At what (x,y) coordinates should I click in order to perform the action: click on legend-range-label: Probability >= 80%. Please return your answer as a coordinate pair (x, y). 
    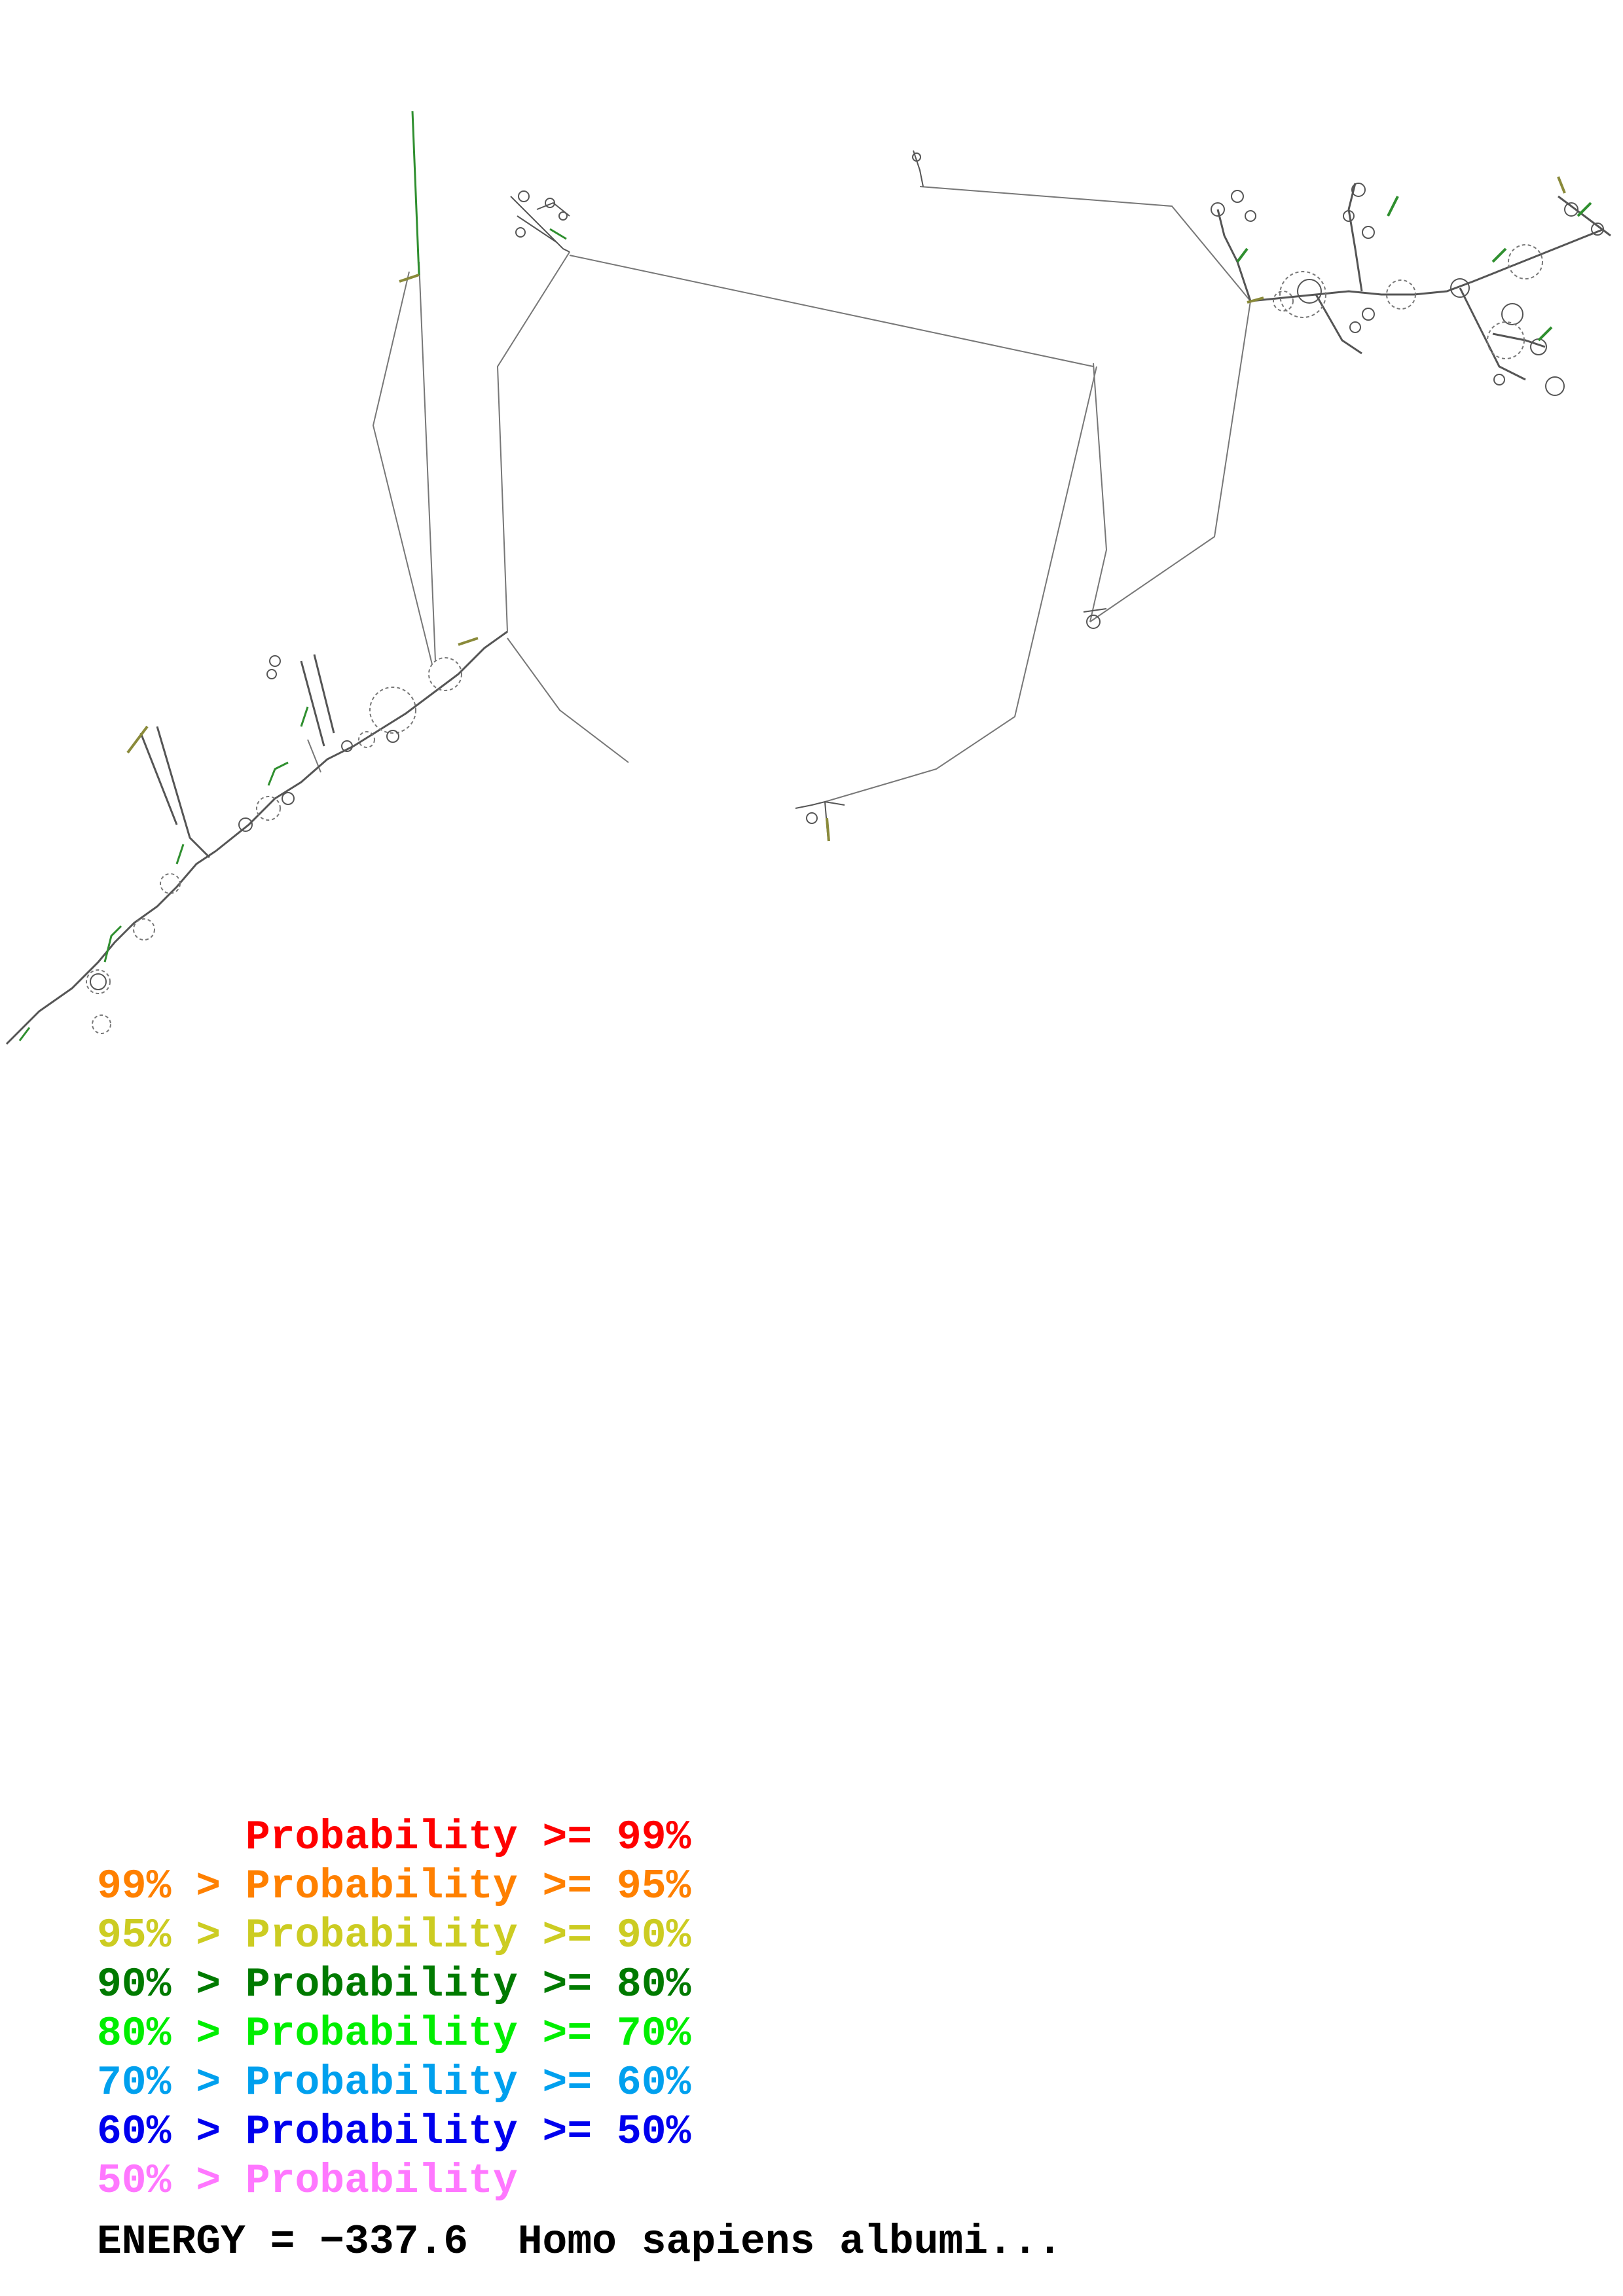
    Looking at the image, I should click on (468, 1985).